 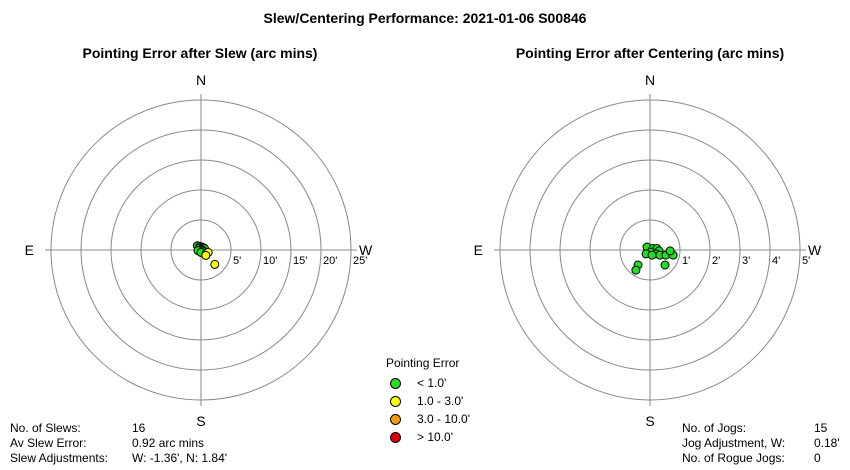 I want to click on legend-item: < 1.0', so click(x=430, y=383).